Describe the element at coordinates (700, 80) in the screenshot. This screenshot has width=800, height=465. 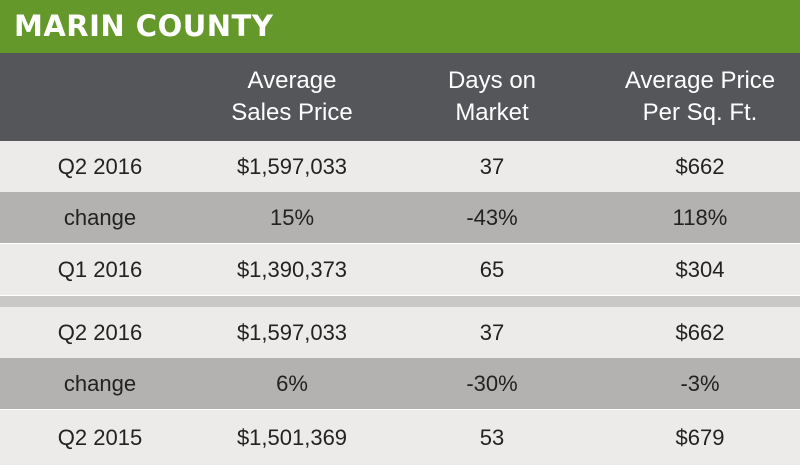
I see `header-ppsf-line1: Average Price` at that location.